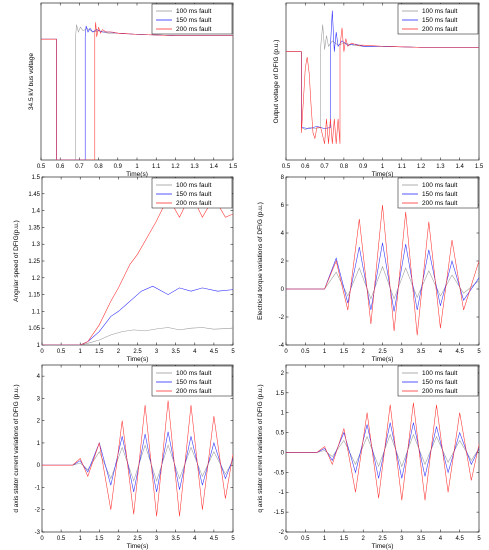  What do you see at coordinates (39, 399) in the screenshot?
I see `y-tick-label: 3` at bounding box center [39, 399].